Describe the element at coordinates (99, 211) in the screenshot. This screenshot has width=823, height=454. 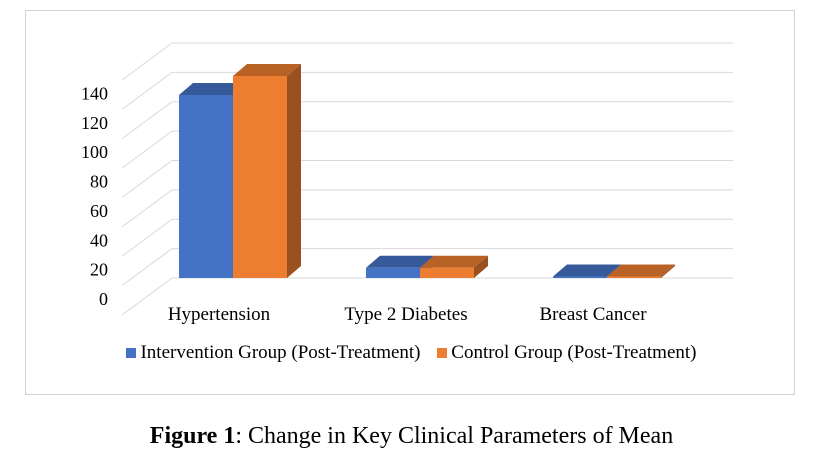
I see `y-tick-label: 60` at that location.